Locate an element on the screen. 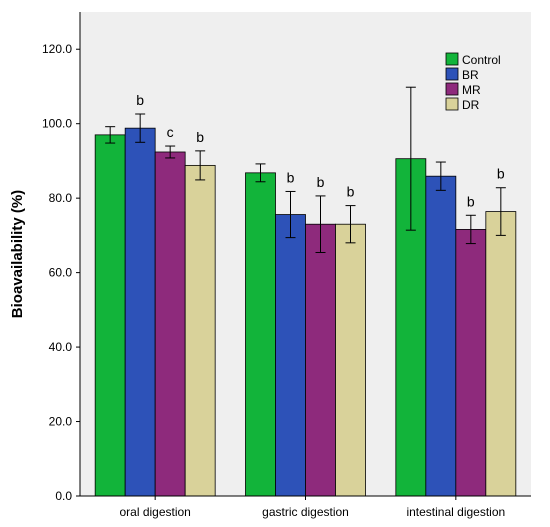  x-category-label: intestinal digestion is located at coordinates (455, 512).